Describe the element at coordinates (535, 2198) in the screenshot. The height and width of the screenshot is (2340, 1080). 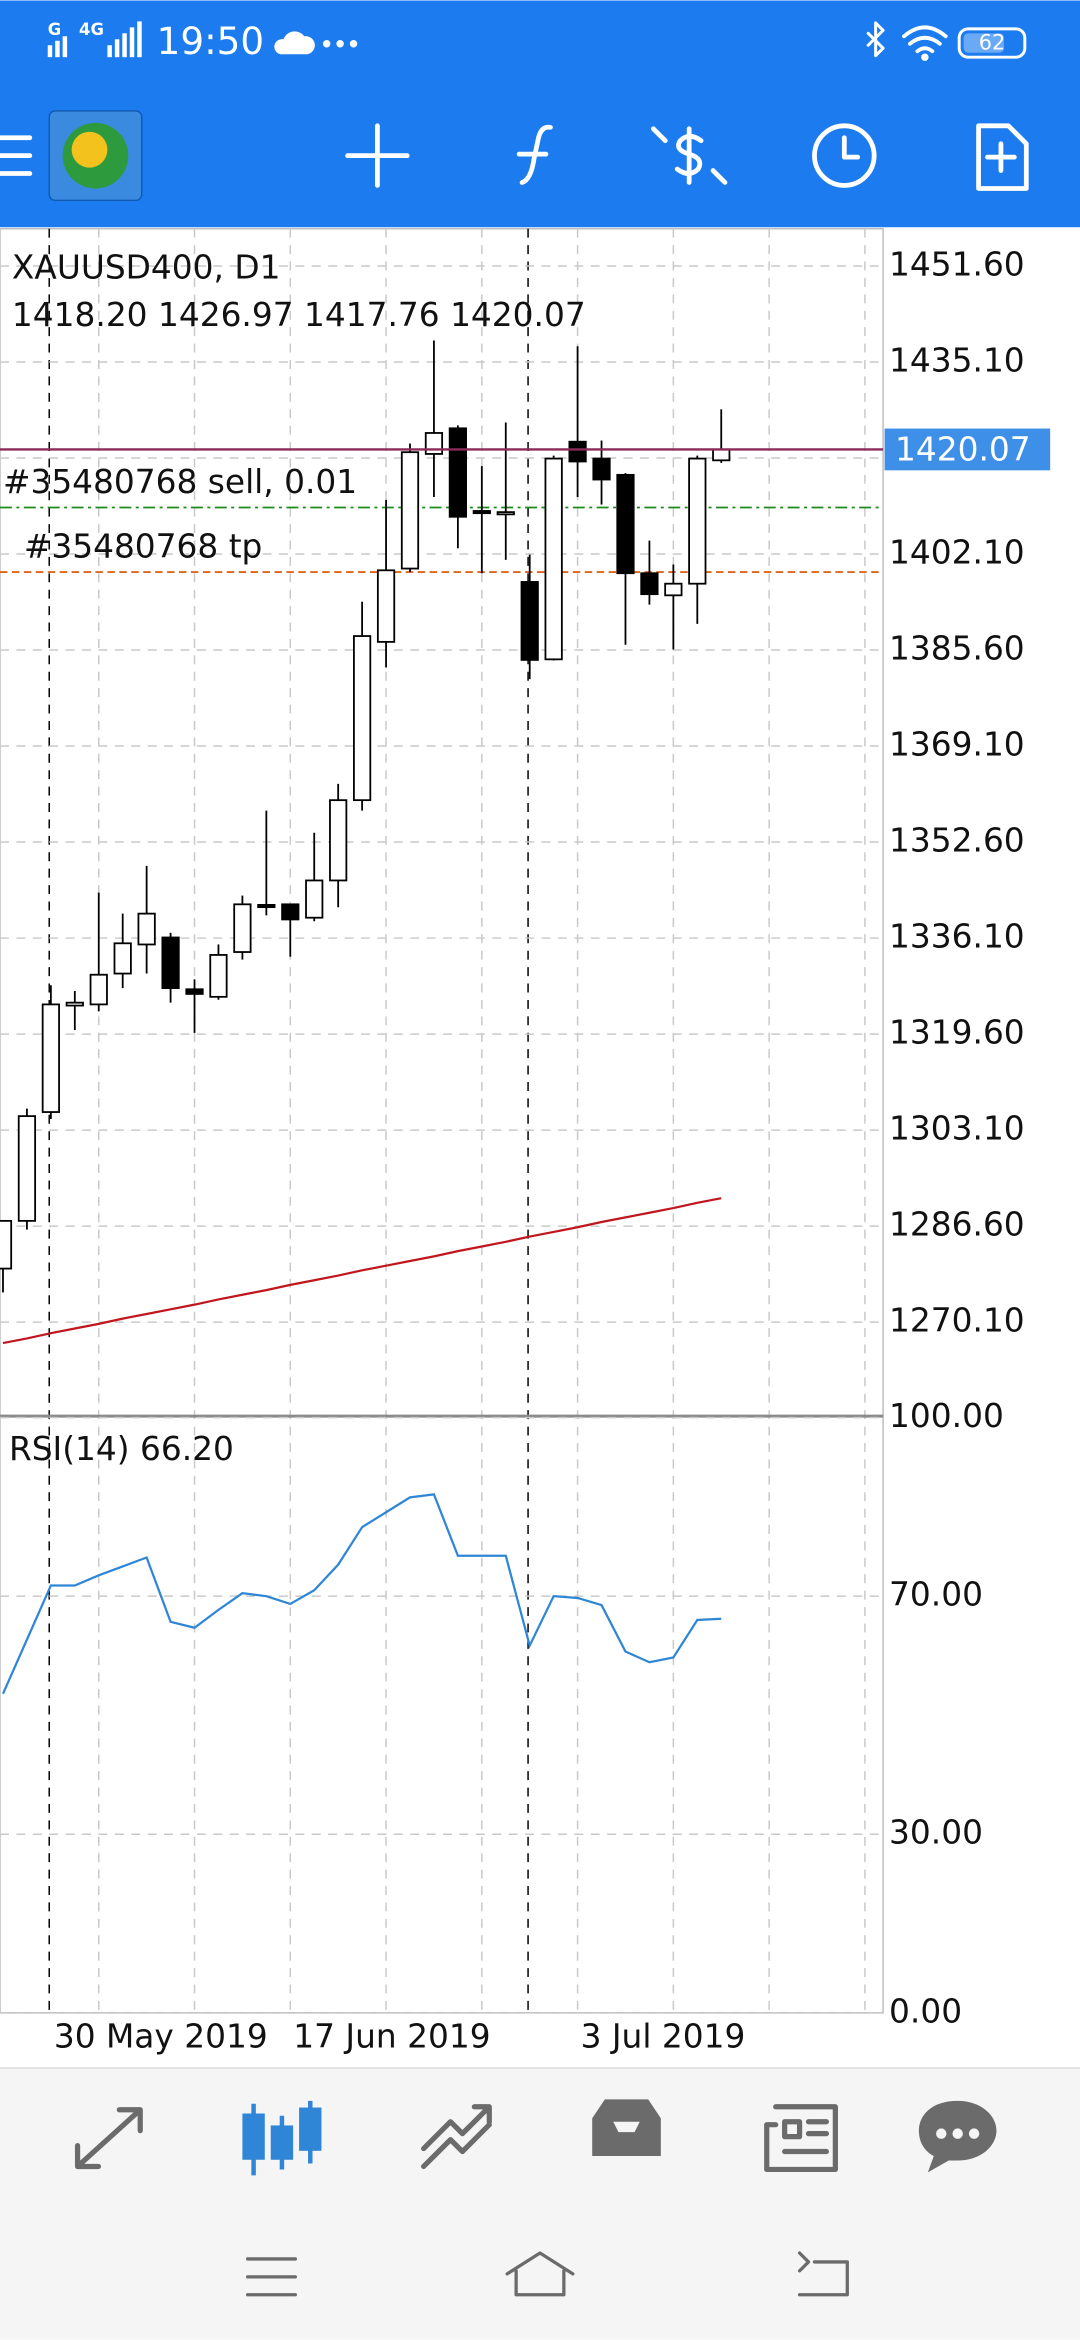
I see `bottom-nav` at that location.